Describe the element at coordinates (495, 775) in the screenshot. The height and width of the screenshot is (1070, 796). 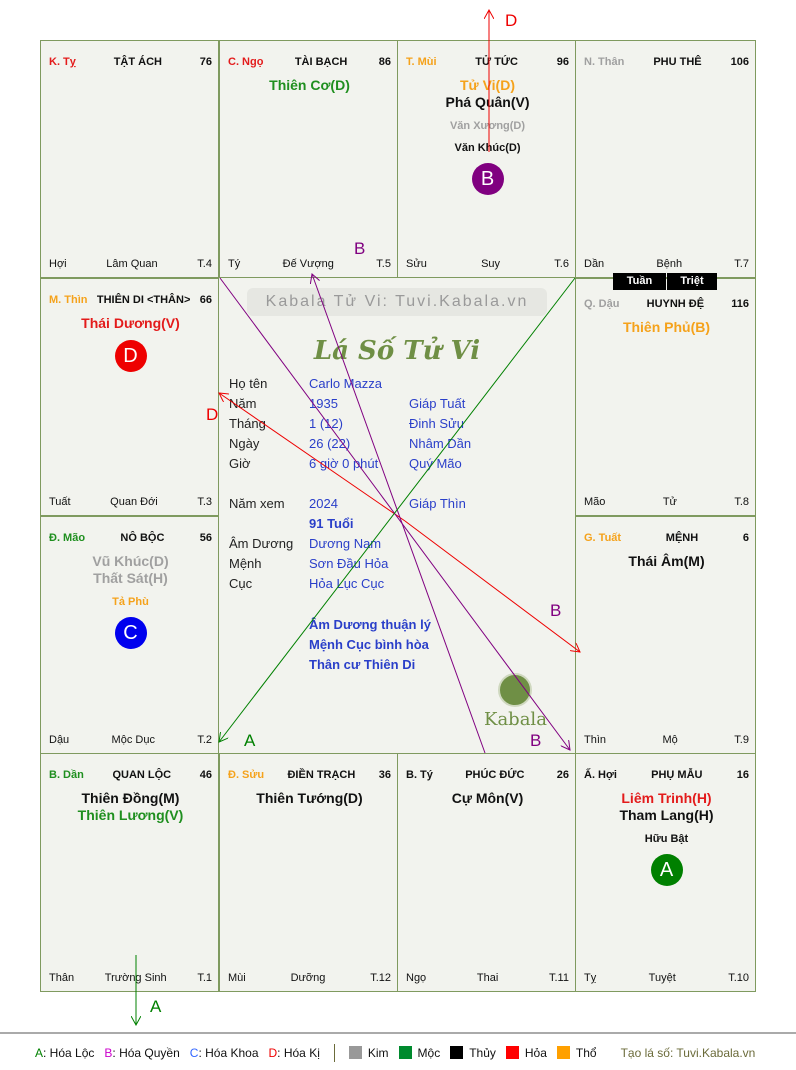
I see `palace-name: PHÚC ĐỨC` at that location.